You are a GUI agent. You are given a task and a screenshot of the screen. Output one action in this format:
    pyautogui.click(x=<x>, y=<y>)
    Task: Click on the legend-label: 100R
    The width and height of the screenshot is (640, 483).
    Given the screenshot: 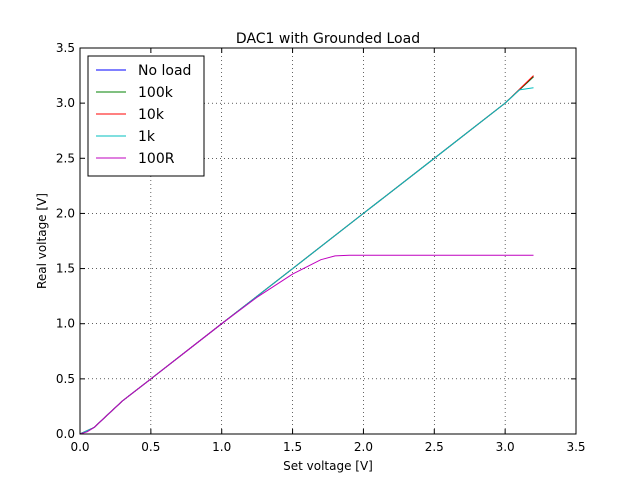 What is the action you would take?
    pyautogui.click(x=156, y=159)
    